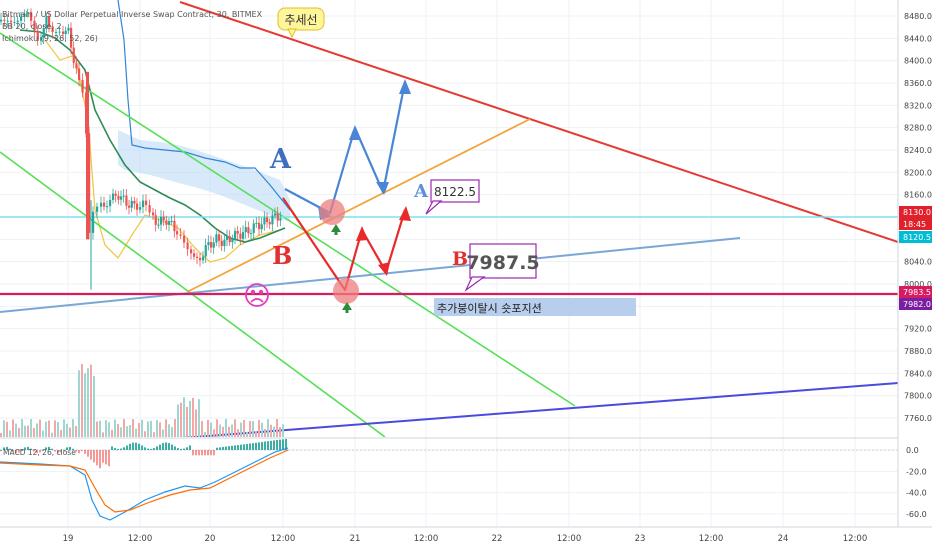 The width and height of the screenshot is (932, 550). Describe the element at coordinates (917, 292) in the screenshot. I see `price-label-text: 7983.5` at that location.